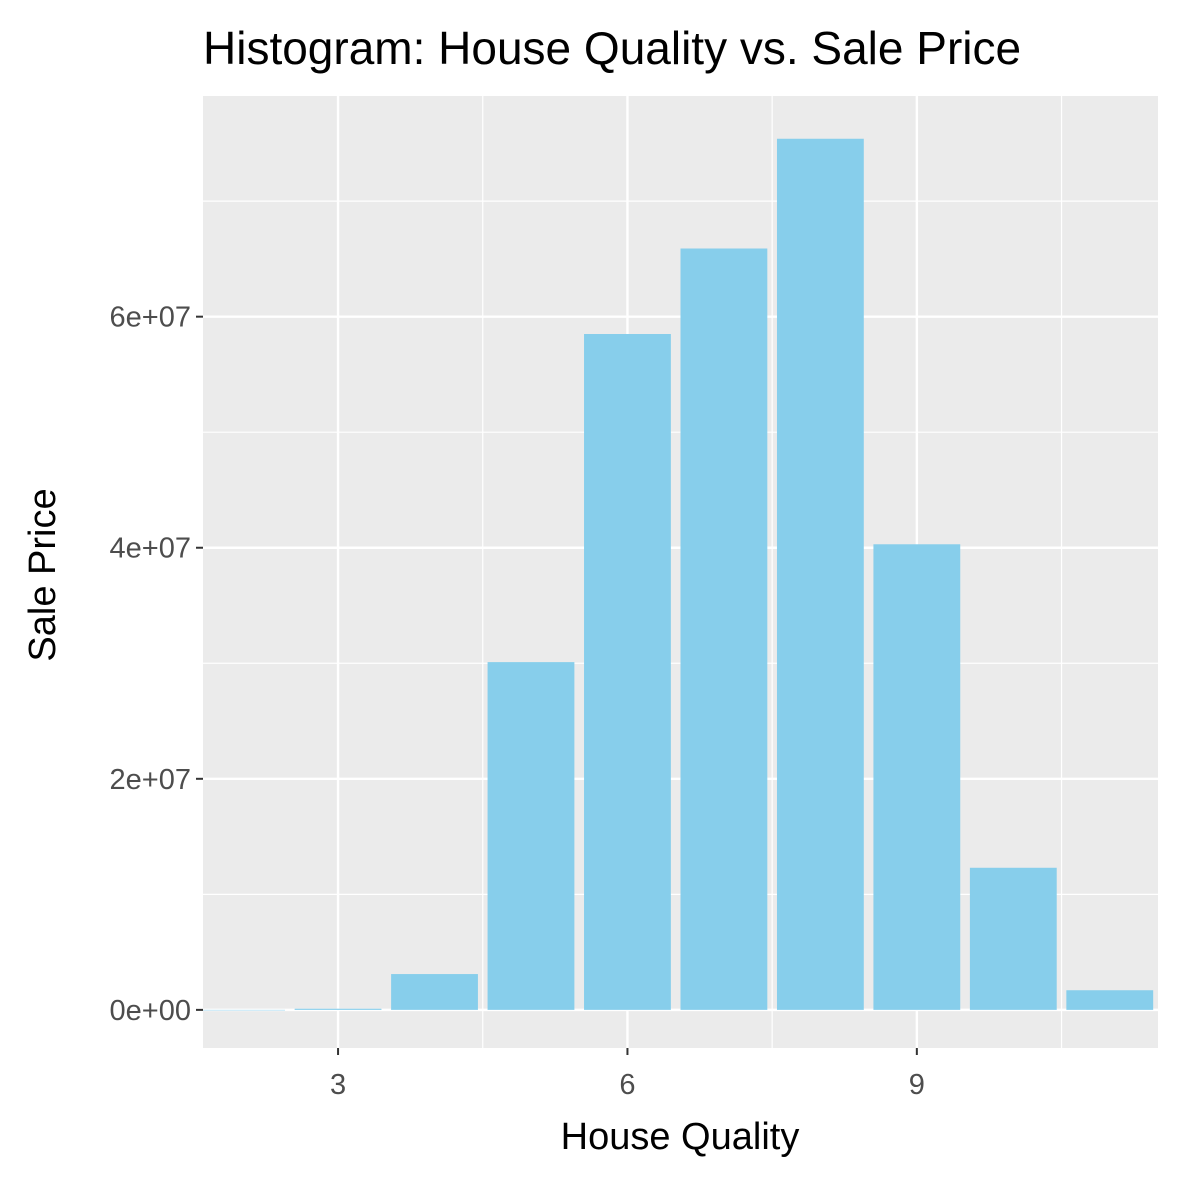  I want to click on y-axis-title: Sale Price, so click(43, 574).